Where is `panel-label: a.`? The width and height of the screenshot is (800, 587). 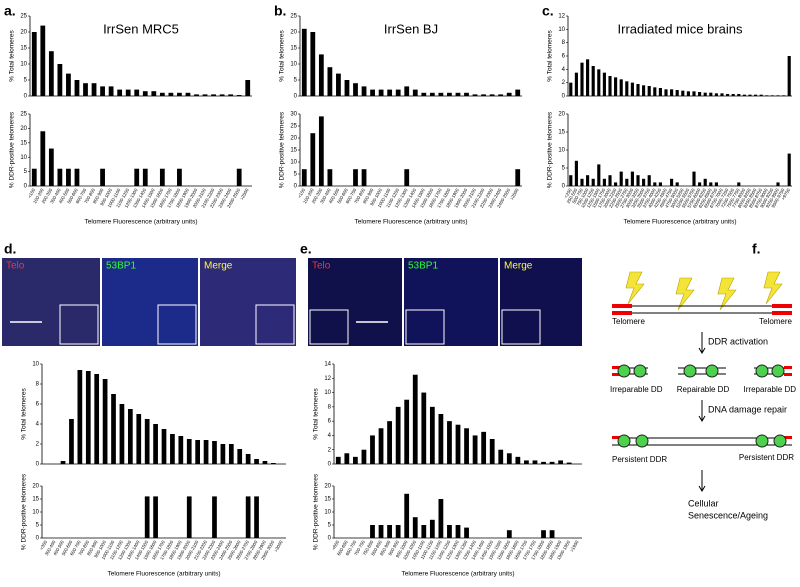 panel-label: a. is located at coordinates (10, 11).